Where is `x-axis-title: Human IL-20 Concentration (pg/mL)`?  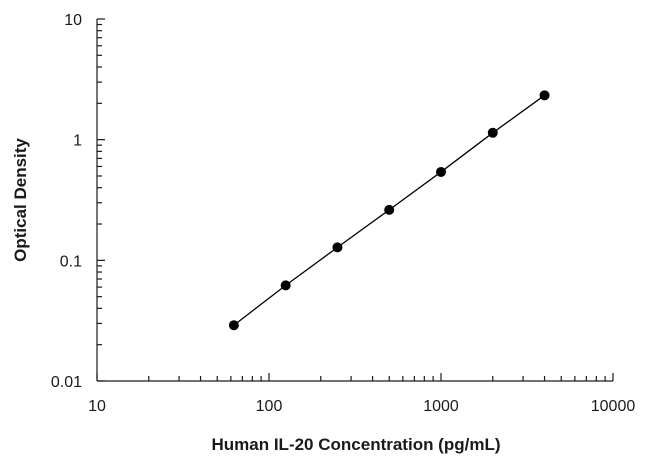 x-axis-title: Human IL-20 Concentration (pg/mL) is located at coordinates (356, 444).